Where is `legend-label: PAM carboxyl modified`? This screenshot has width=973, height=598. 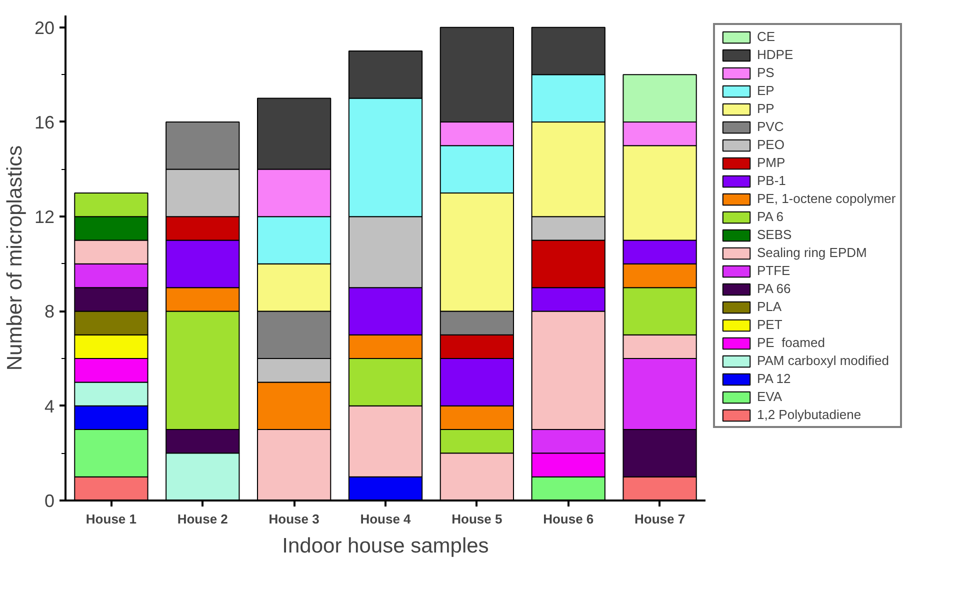
legend-label: PAM carboxyl modified is located at coordinates (823, 360).